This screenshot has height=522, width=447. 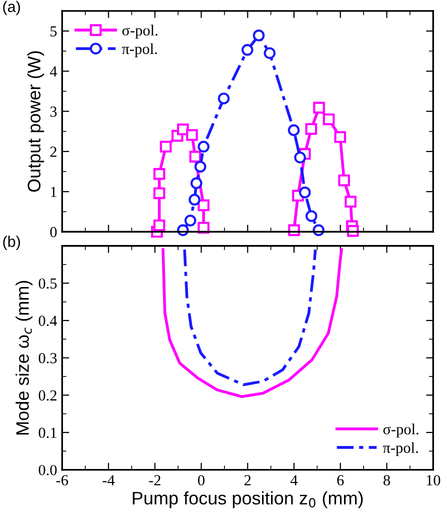 What do you see at coordinates (62, 480) in the screenshot?
I see `x-tick-label: -6` at bounding box center [62, 480].